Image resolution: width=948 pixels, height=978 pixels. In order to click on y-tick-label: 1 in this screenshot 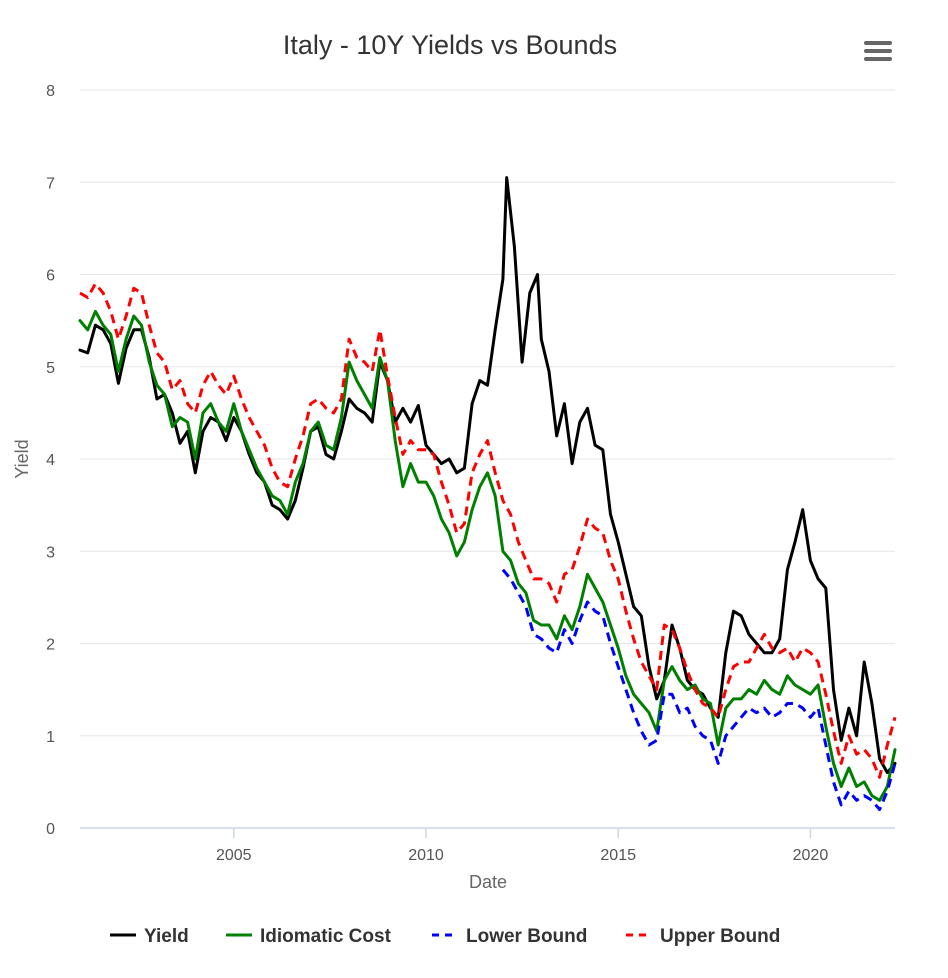, I will do `click(50, 737)`.